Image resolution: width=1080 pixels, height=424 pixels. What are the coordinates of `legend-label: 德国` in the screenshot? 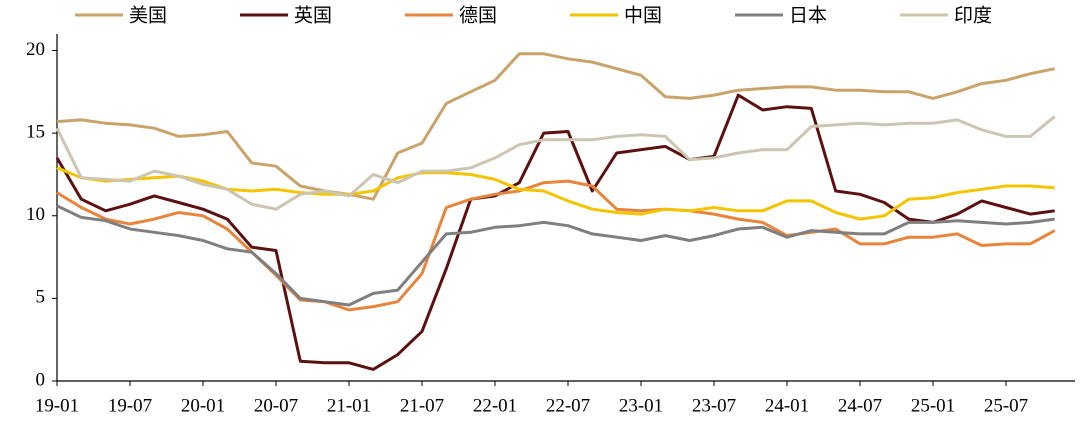 It's located at (478, 16).